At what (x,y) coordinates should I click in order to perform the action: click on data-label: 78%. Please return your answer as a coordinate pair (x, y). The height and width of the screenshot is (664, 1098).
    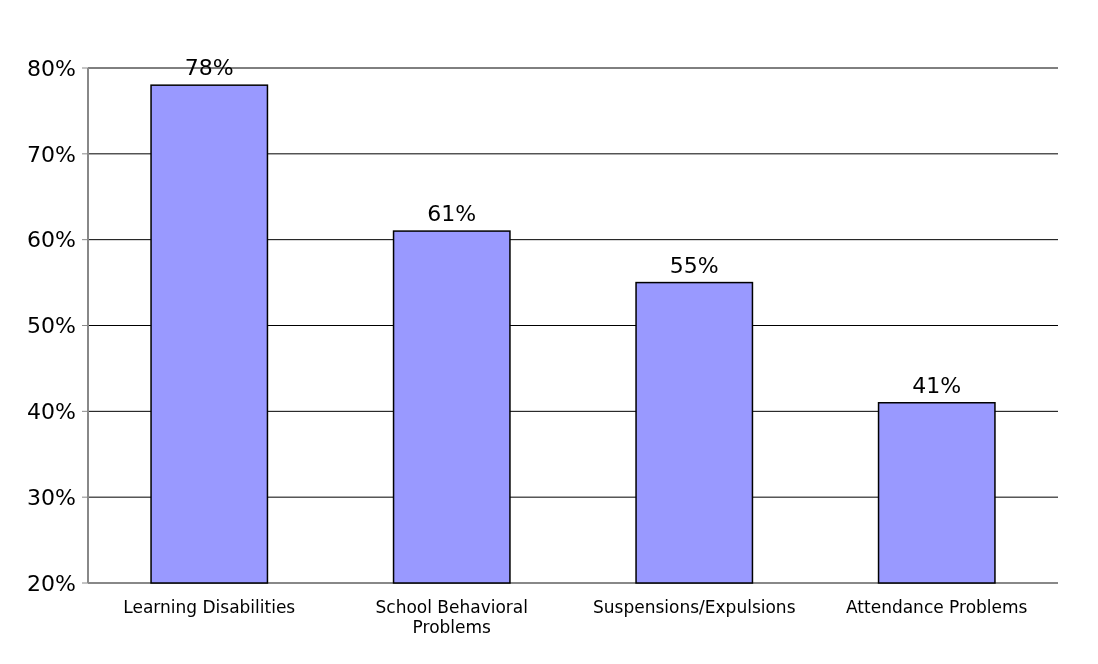
    Looking at the image, I should click on (209, 68).